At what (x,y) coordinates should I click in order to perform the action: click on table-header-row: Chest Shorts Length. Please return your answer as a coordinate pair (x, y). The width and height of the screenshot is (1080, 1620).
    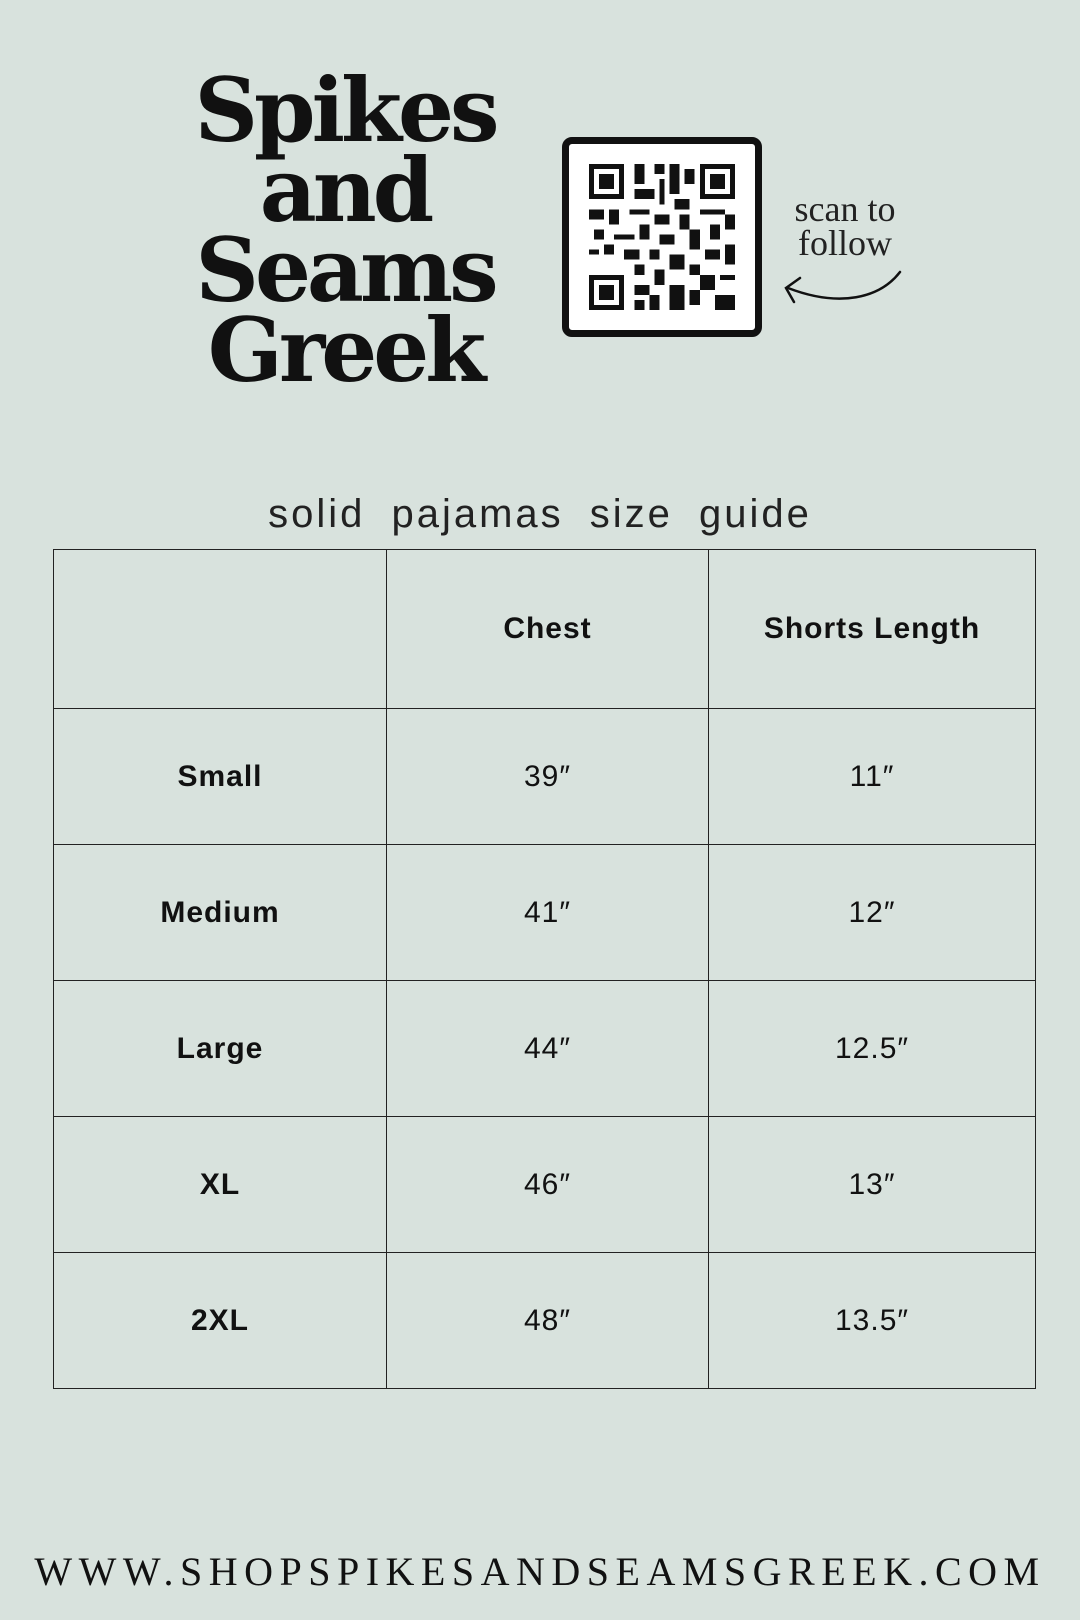
    Looking at the image, I should click on (544, 629).